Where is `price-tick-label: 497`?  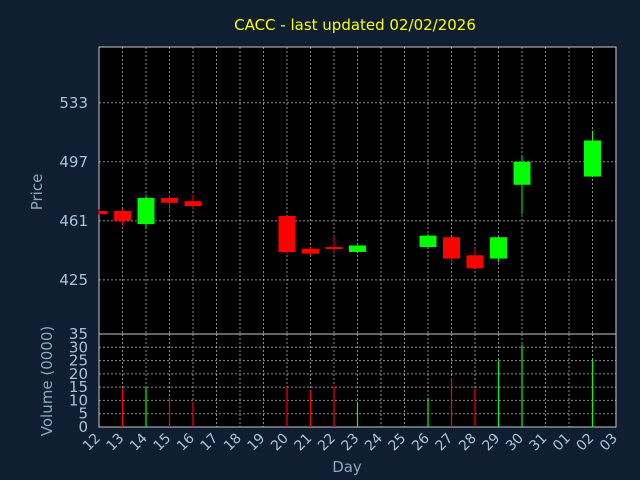 price-tick-label: 497 is located at coordinates (73, 162).